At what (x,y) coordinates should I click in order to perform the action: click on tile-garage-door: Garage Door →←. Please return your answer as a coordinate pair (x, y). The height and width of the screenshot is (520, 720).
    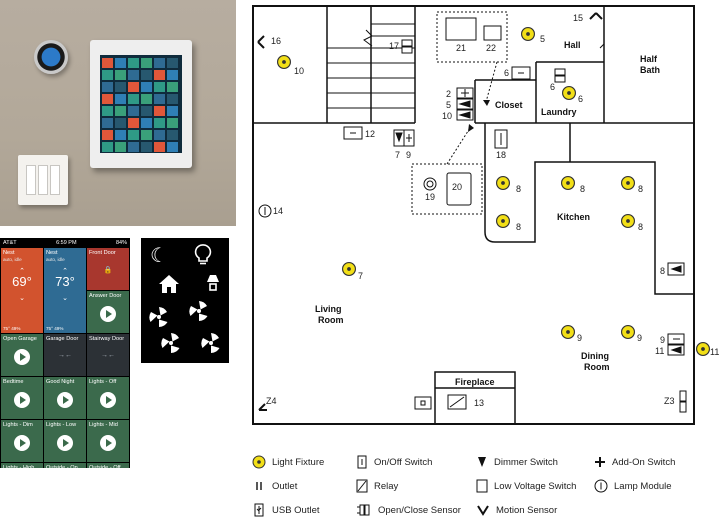
    Looking at the image, I should click on (65, 355).